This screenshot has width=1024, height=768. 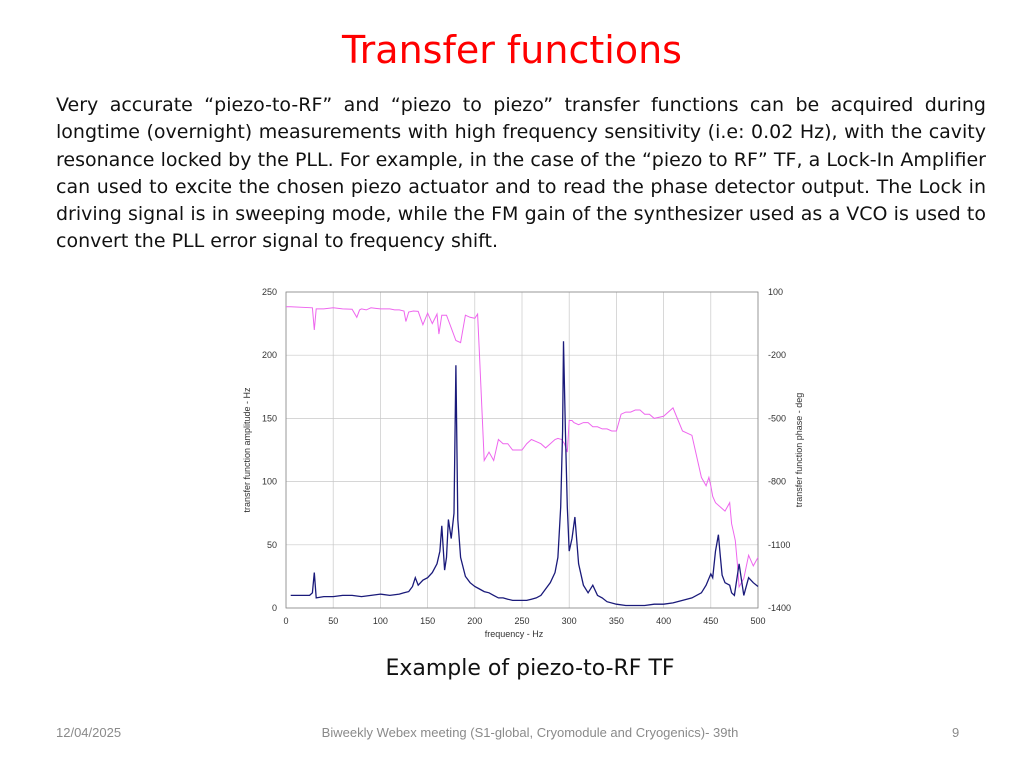 What do you see at coordinates (777, 482) in the screenshot?
I see `y2-tick-label: -800` at bounding box center [777, 482].